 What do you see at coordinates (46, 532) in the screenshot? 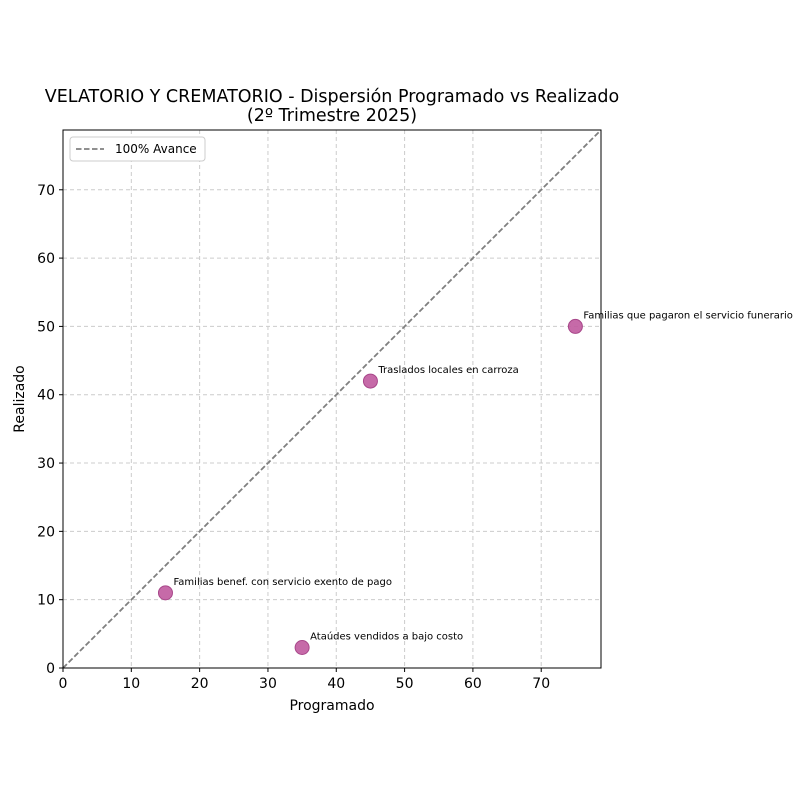
I see `y-tick-label: 20` at bounding box center [46, 532].